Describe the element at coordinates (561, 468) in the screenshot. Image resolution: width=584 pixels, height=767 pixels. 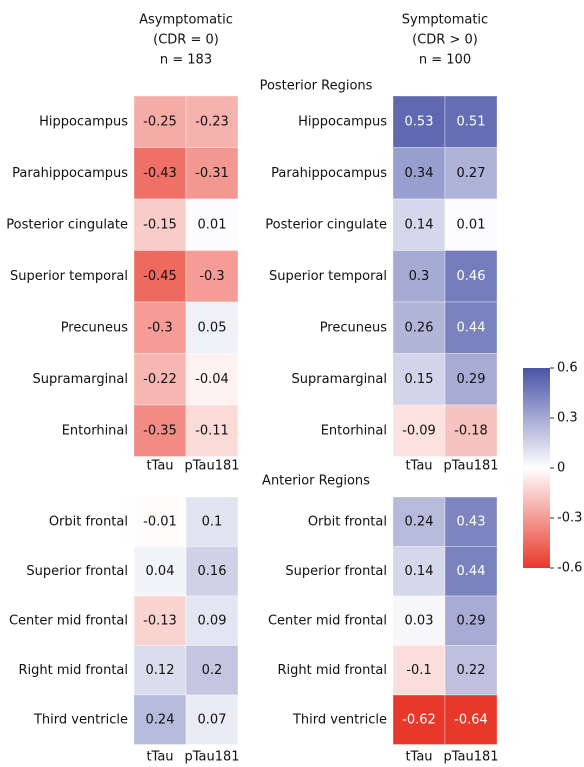
I see `colorbar-tick-label: 0` at that location.